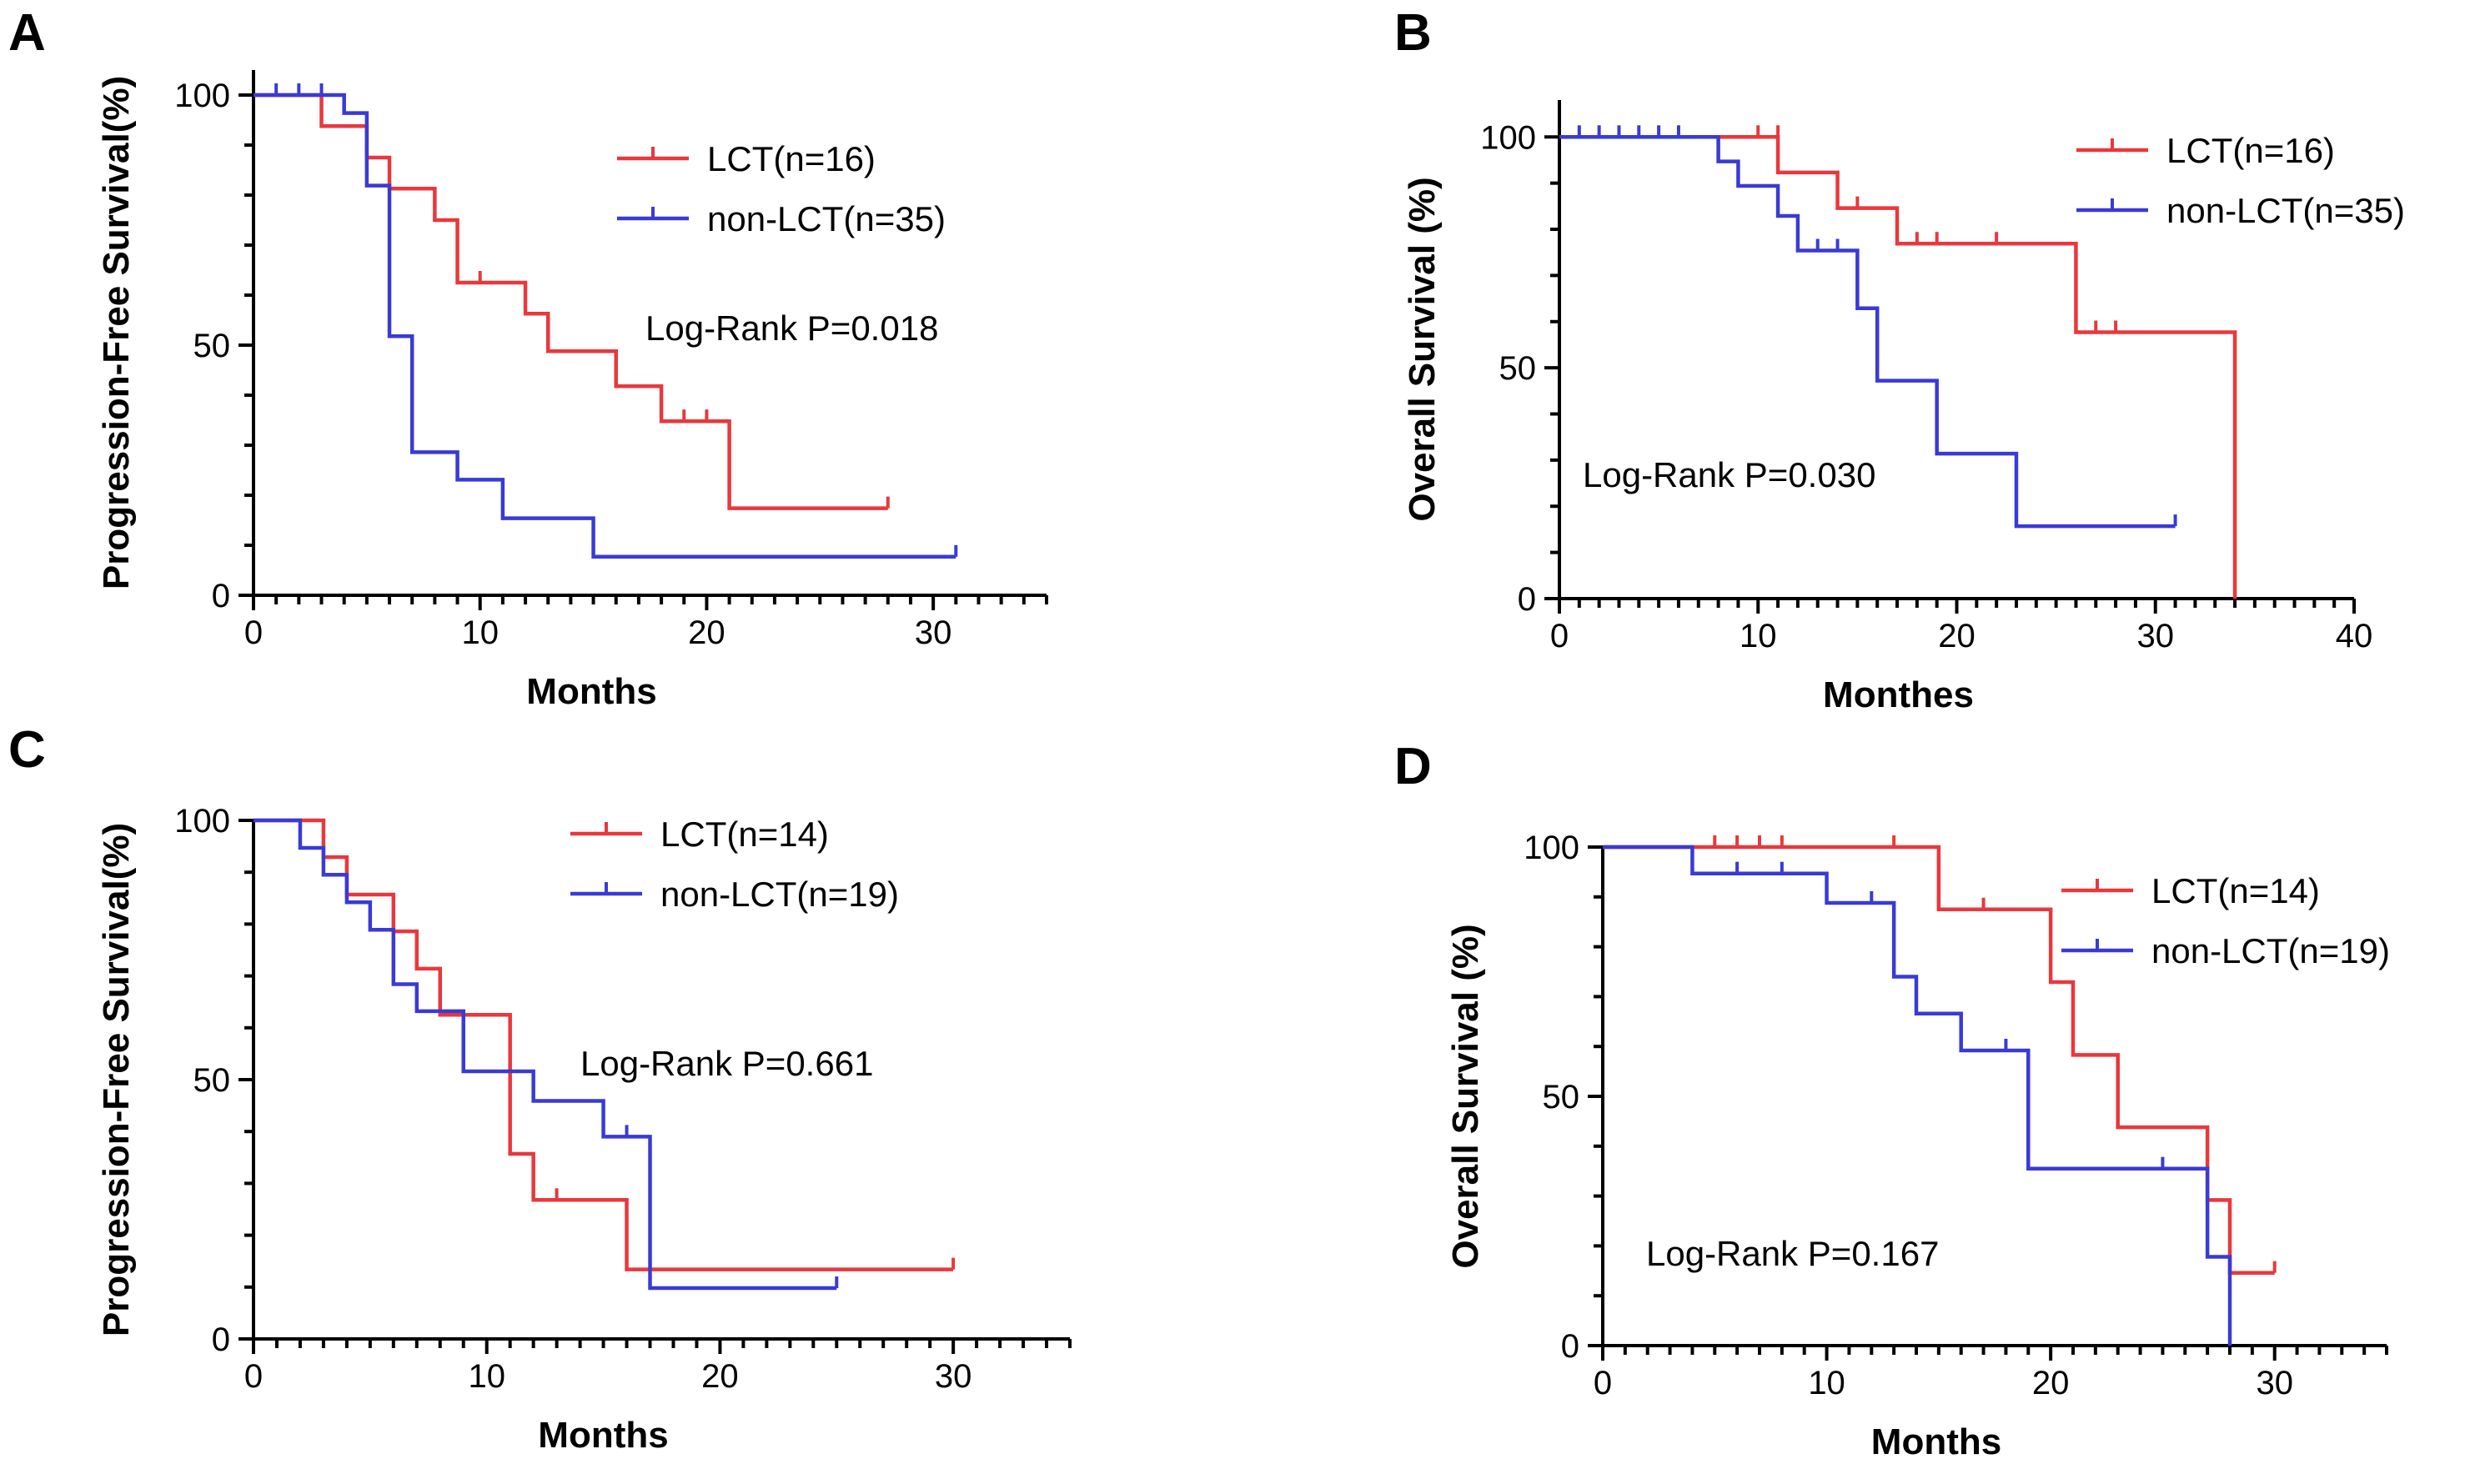 The image size is (2465, 1484). I want to click on y-axis-title-a: Progression-Free Survival(%), so click(116, 332).